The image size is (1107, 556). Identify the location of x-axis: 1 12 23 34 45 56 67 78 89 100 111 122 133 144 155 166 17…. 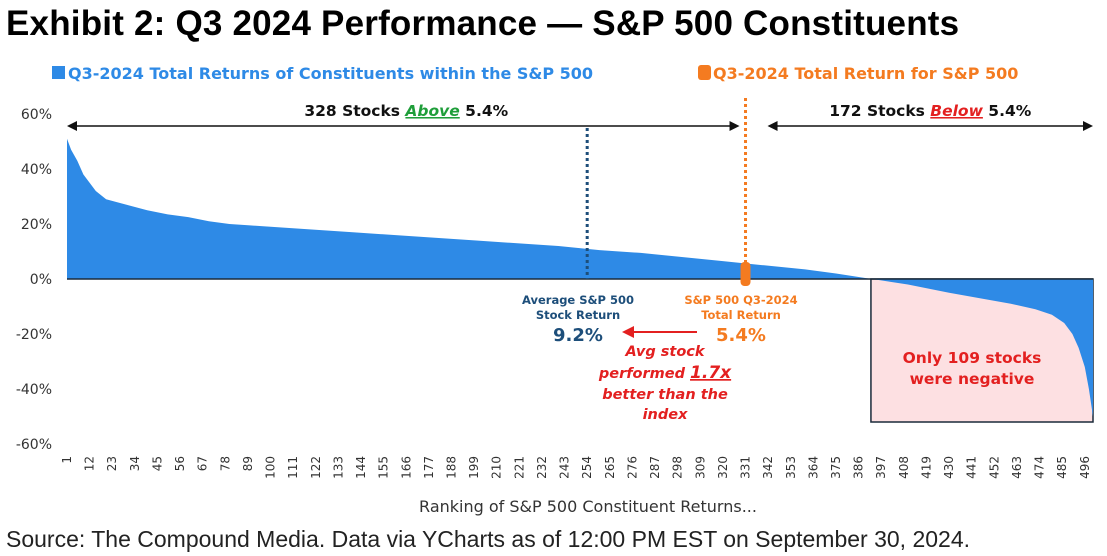
(576, 467).